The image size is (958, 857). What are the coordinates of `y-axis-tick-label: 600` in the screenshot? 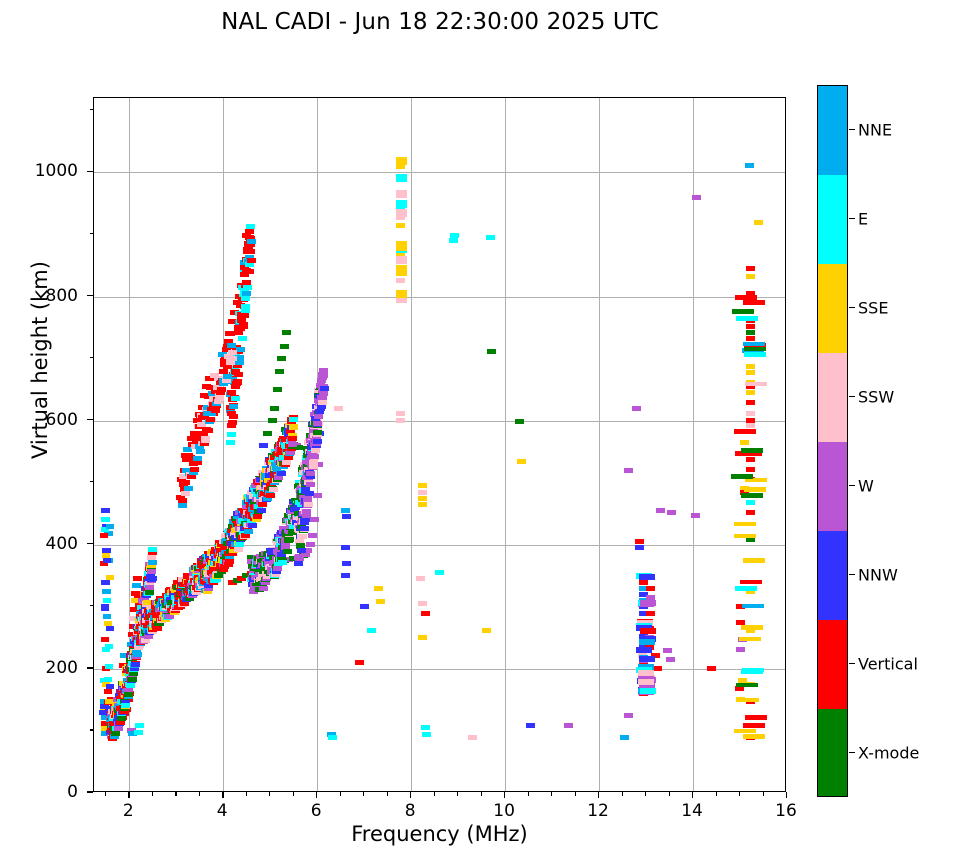 It's located at (61, 419).